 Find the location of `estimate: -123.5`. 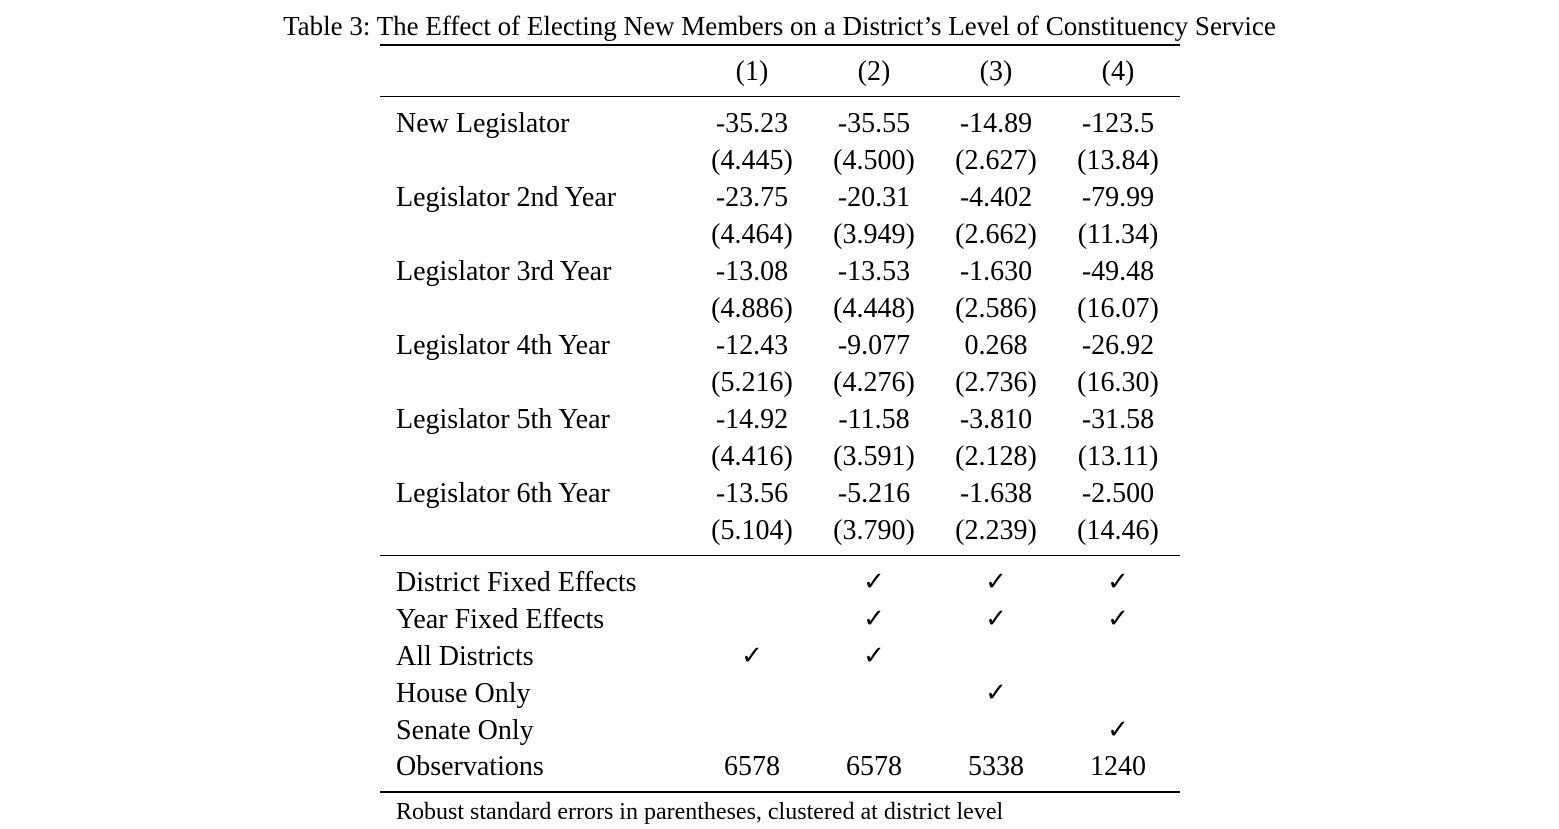

estimate: -123.5 is located at coordinates (1118, 123).